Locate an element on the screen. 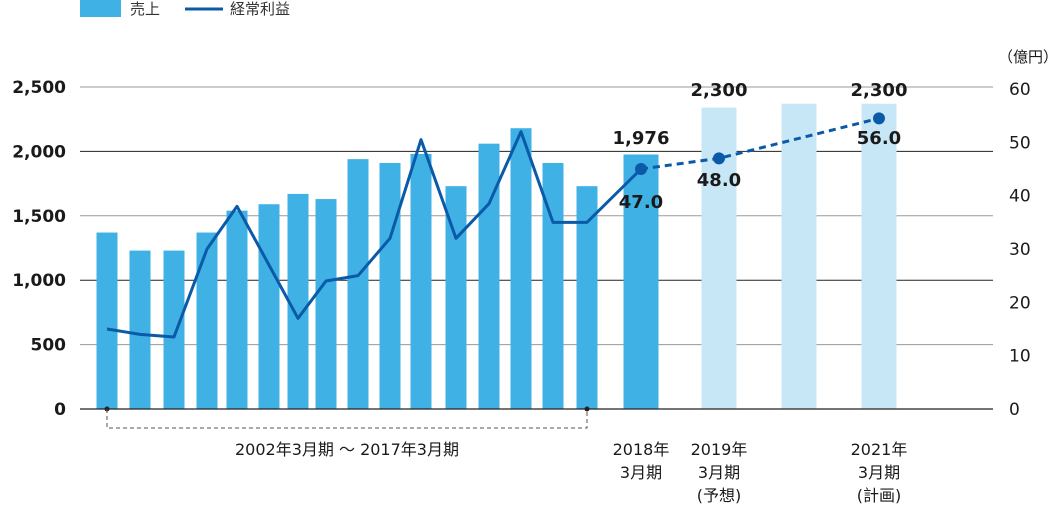 This screenshot has height=510, width=1050. left-tick-label: 0 is located at coordinates (60, 410).